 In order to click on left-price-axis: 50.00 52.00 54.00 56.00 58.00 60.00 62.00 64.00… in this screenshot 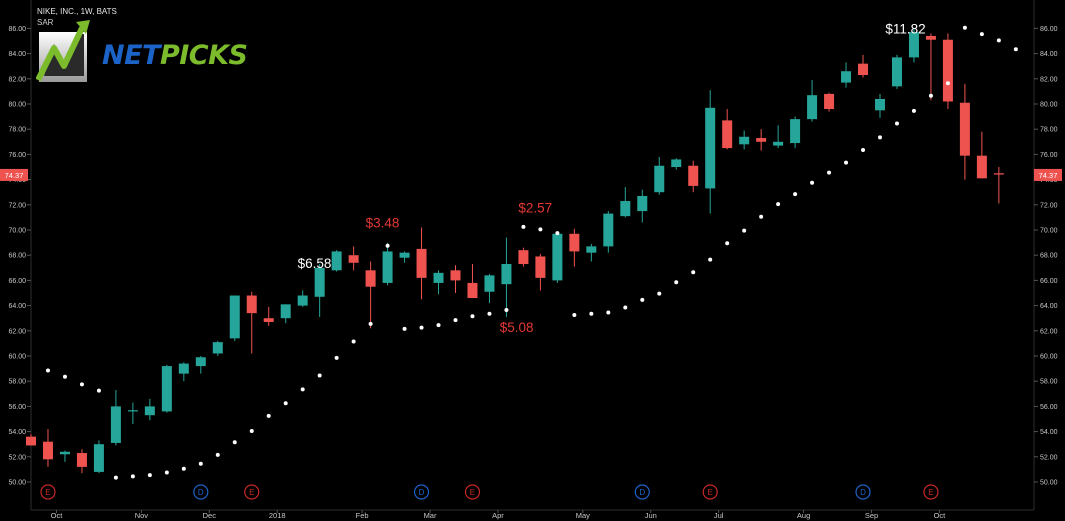, I will do `click(19, 256)`.